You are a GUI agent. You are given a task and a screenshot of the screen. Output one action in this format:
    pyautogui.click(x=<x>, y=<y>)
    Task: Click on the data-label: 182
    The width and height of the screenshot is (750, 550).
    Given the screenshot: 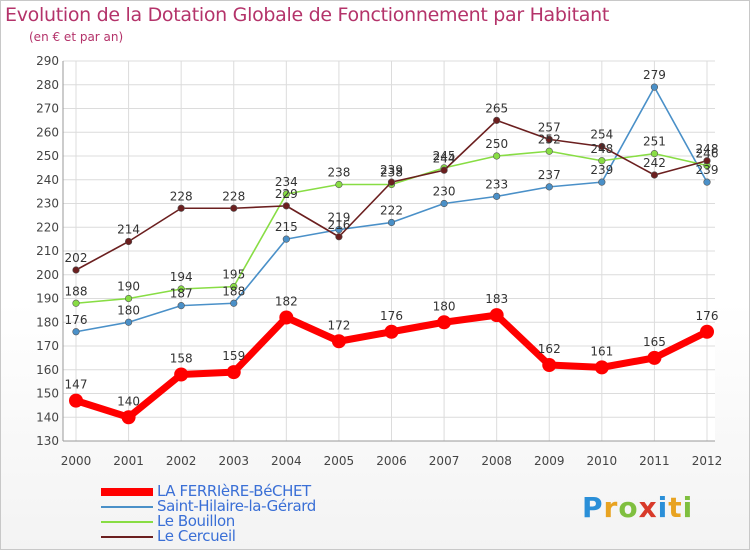 What is the action you would take?
    pyautogui.click(x=286, y=302)
    